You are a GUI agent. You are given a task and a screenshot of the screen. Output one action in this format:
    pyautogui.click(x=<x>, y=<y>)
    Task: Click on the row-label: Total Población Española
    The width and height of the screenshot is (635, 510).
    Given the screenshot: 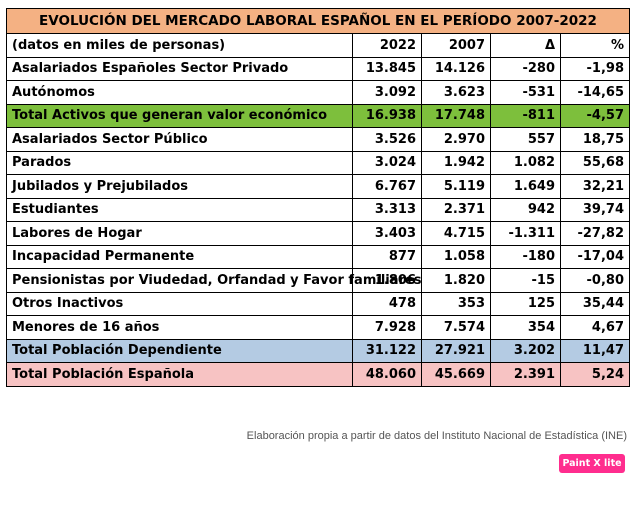 What is the action you would take?
    pyautogui.click(x=179, y=374)
    